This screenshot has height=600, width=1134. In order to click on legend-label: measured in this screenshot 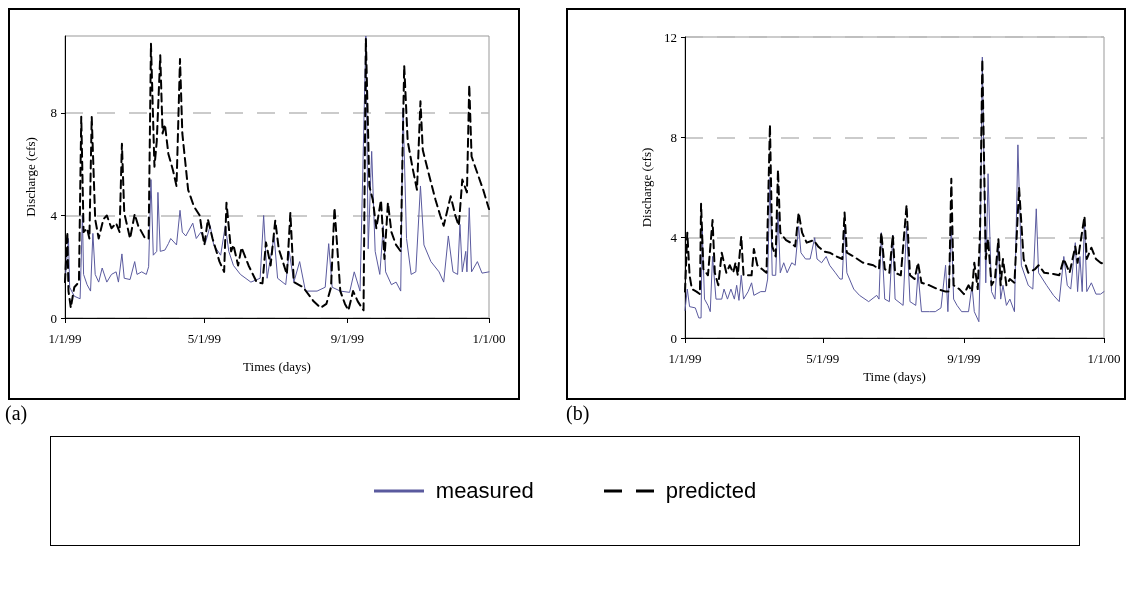, I will do `click(484, 491)`.